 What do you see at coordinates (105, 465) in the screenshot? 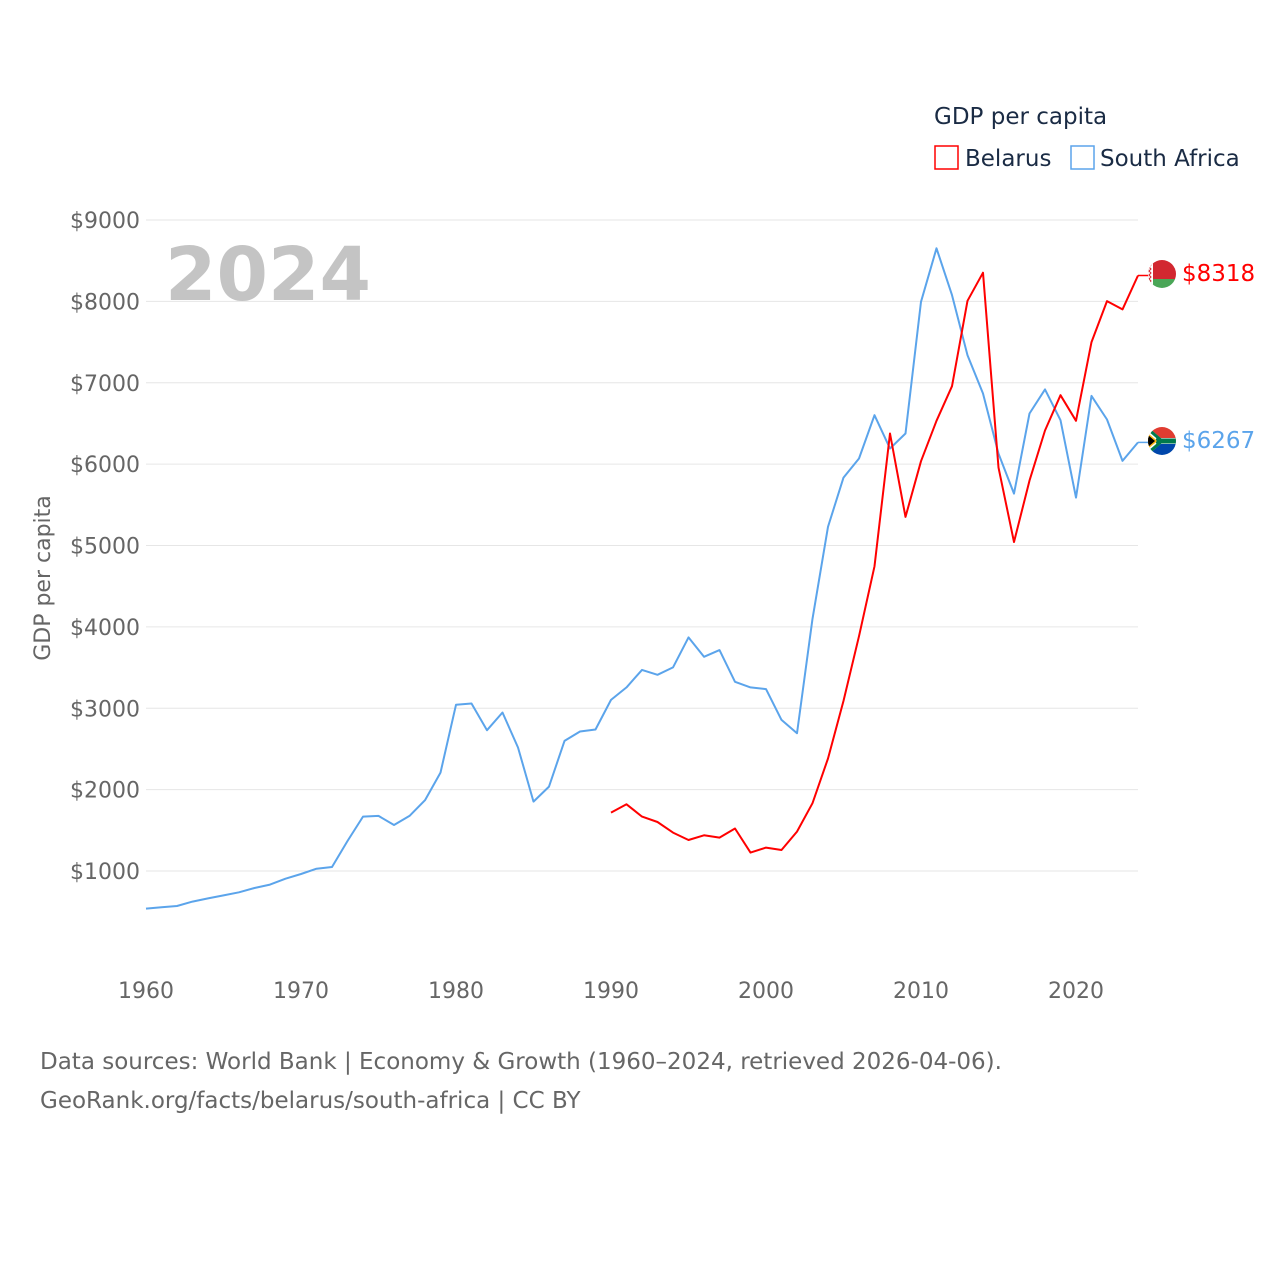
I see `y-tick-label: $6000` at bounding box center [105, 465].